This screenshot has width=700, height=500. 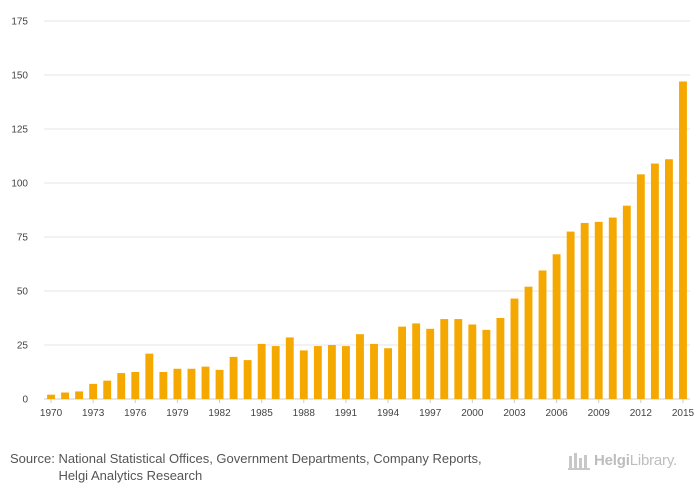 What do you see at coordinates (262, 413) in the screenshot?
I see `x-tick-label: 1985` at bounding box center [262, 413].